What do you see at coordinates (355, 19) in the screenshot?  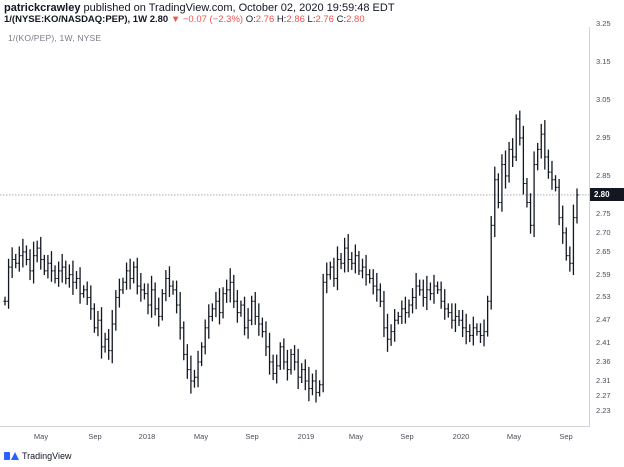 I see `close-value: 2.80` at bounding box center [355, 19].